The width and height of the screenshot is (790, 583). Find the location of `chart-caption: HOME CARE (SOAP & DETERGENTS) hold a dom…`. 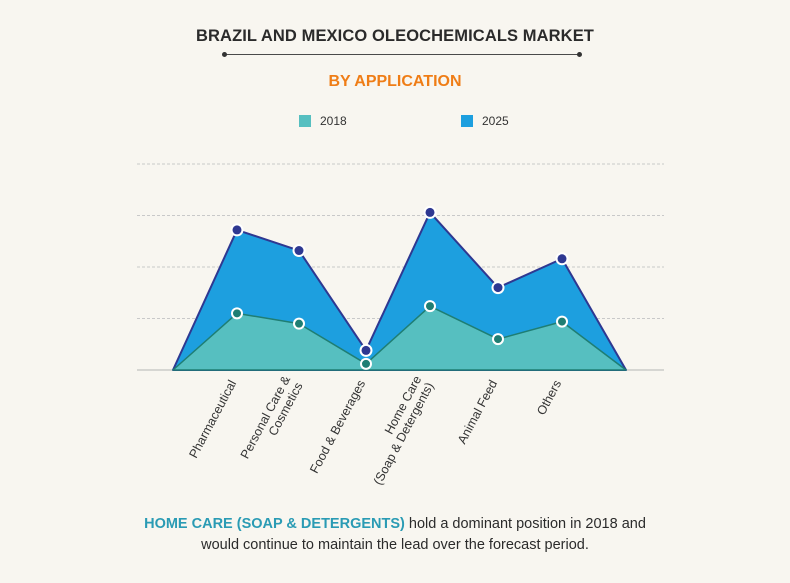

chart-caption: HOME CARE (SOAP & DETERGENTS) hold a dom… is located at coordinates (395, 535).